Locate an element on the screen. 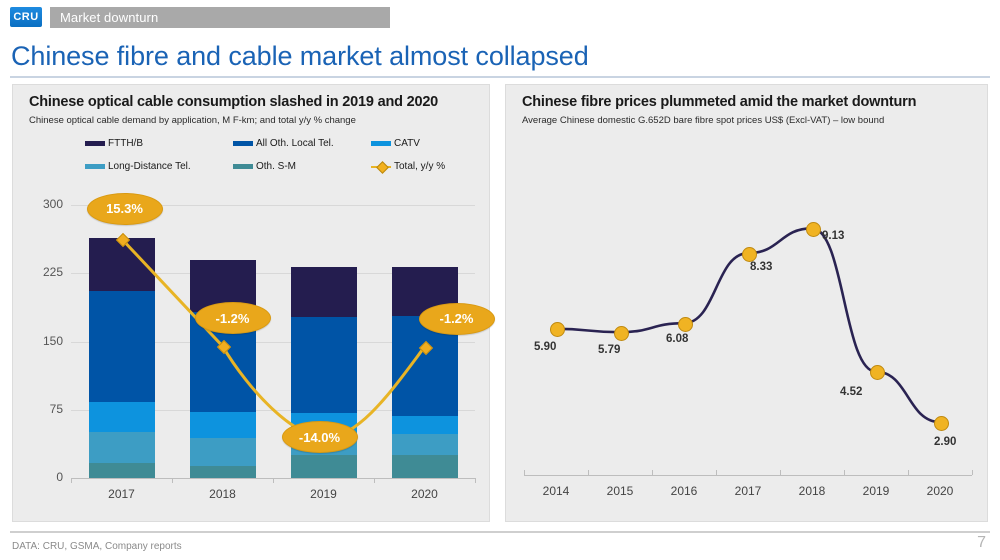 This screenshot has width=1000, height=560. y-axis-tick-label: 300 is located at coordinates (52, 204).